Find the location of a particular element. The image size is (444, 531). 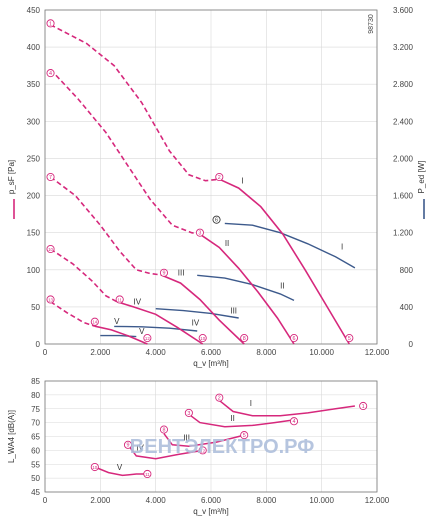

sound-point-11: 11 is located at coordinates (147, 474).